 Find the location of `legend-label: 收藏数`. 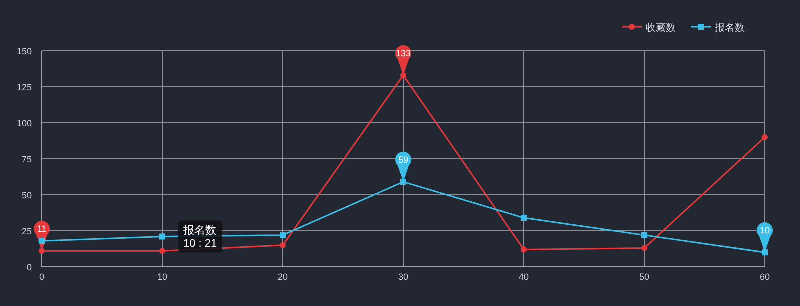

legend-label: 收藏数 is located at coordinates (661, 28).